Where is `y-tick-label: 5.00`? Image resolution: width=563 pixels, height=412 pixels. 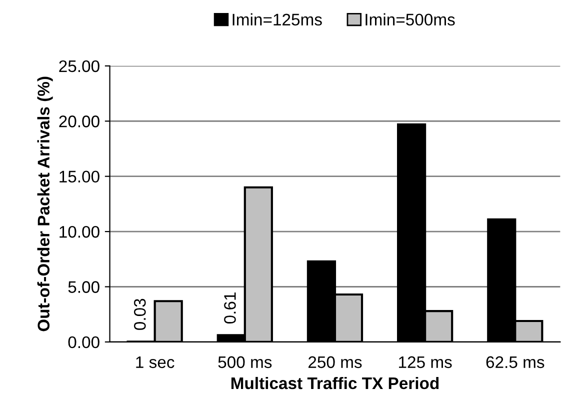
y-tick-label: 5.00 is located at coordinates (84, 287).